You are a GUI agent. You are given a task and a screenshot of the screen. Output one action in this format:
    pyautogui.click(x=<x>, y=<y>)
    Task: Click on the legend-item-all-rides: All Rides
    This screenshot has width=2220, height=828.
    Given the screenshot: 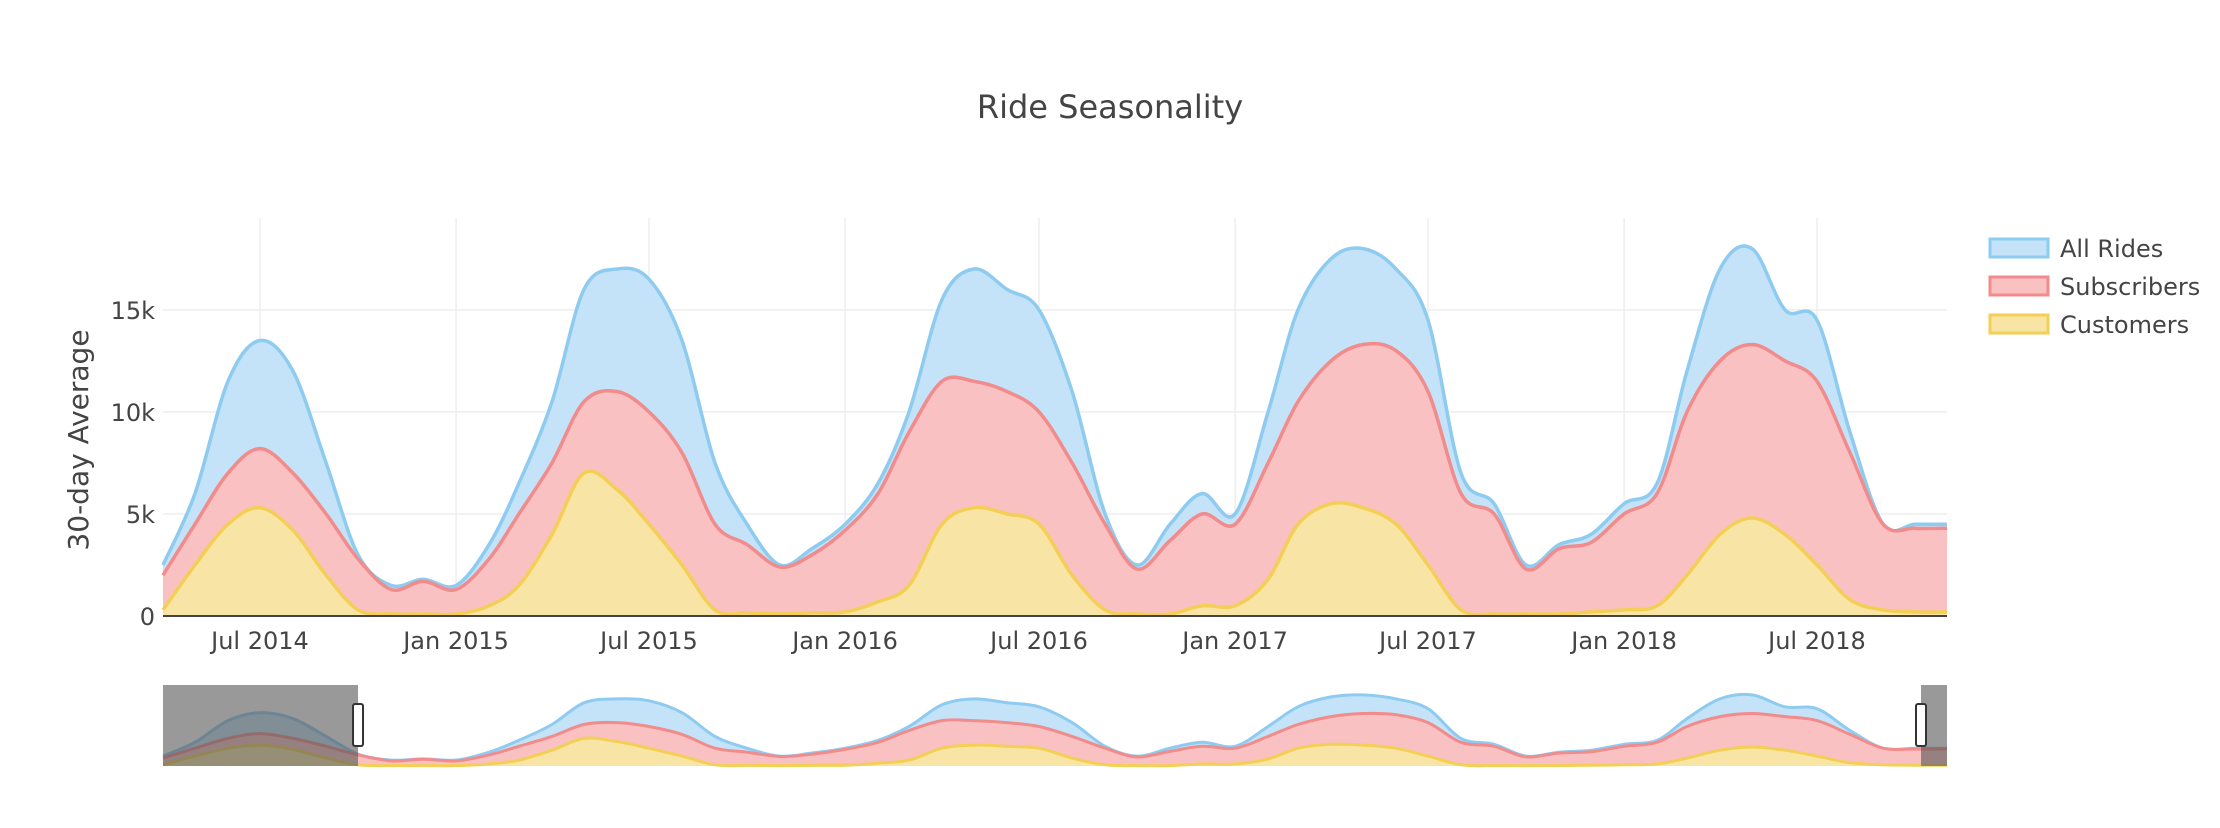 What is the action you would take?
    pyautogui.click(x=2075, y=249)
    